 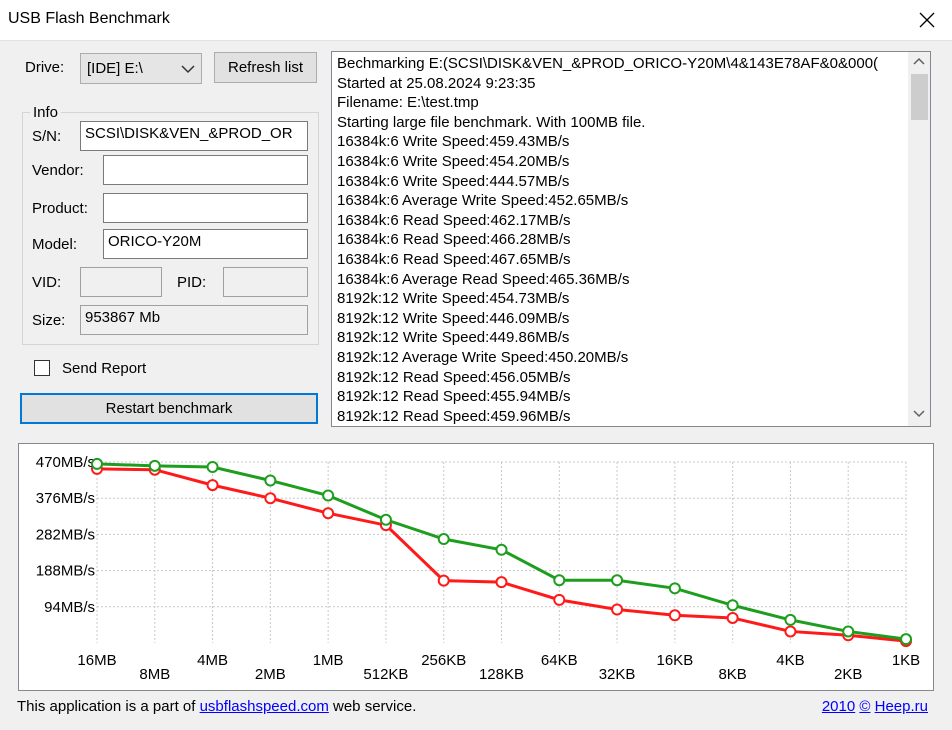 I want to click on log-line: 16384k:6 Read Speed:462.17MB/s, so click(x=454, y=220).